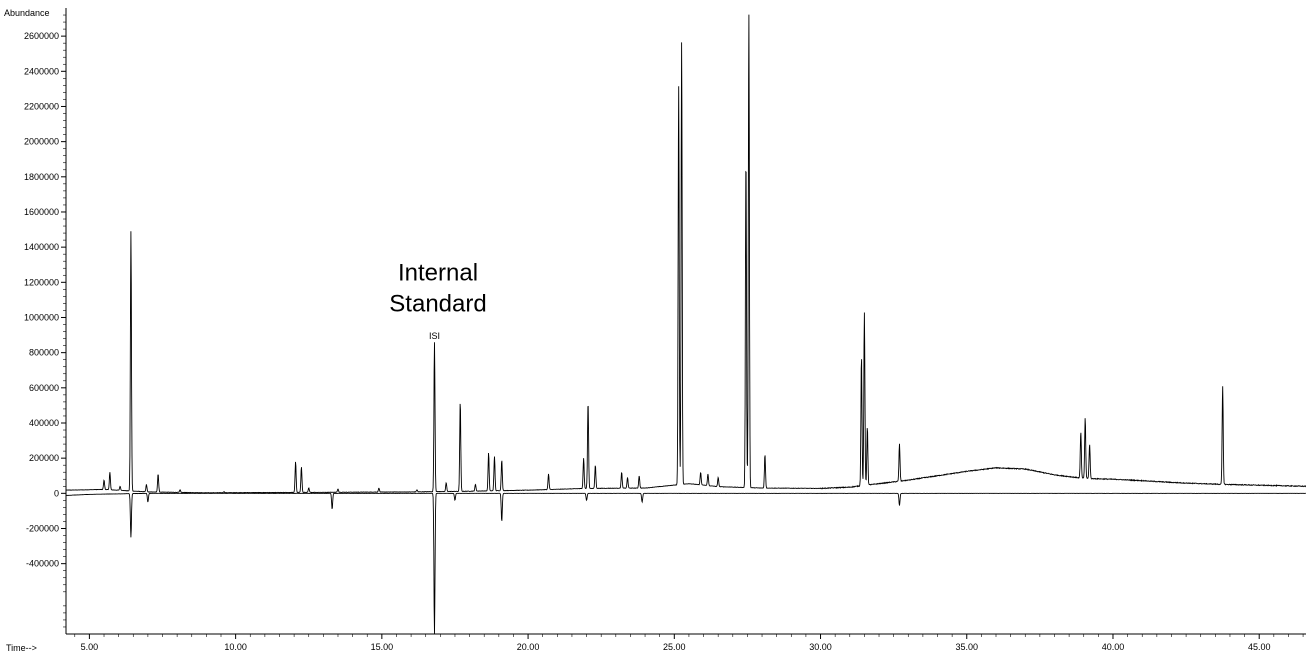 The width and height of the screenshot is (1306, 654). Describe the element at coordinates (44, 458) in the screenshot. I see `y-tick-label: 200000` at that location.